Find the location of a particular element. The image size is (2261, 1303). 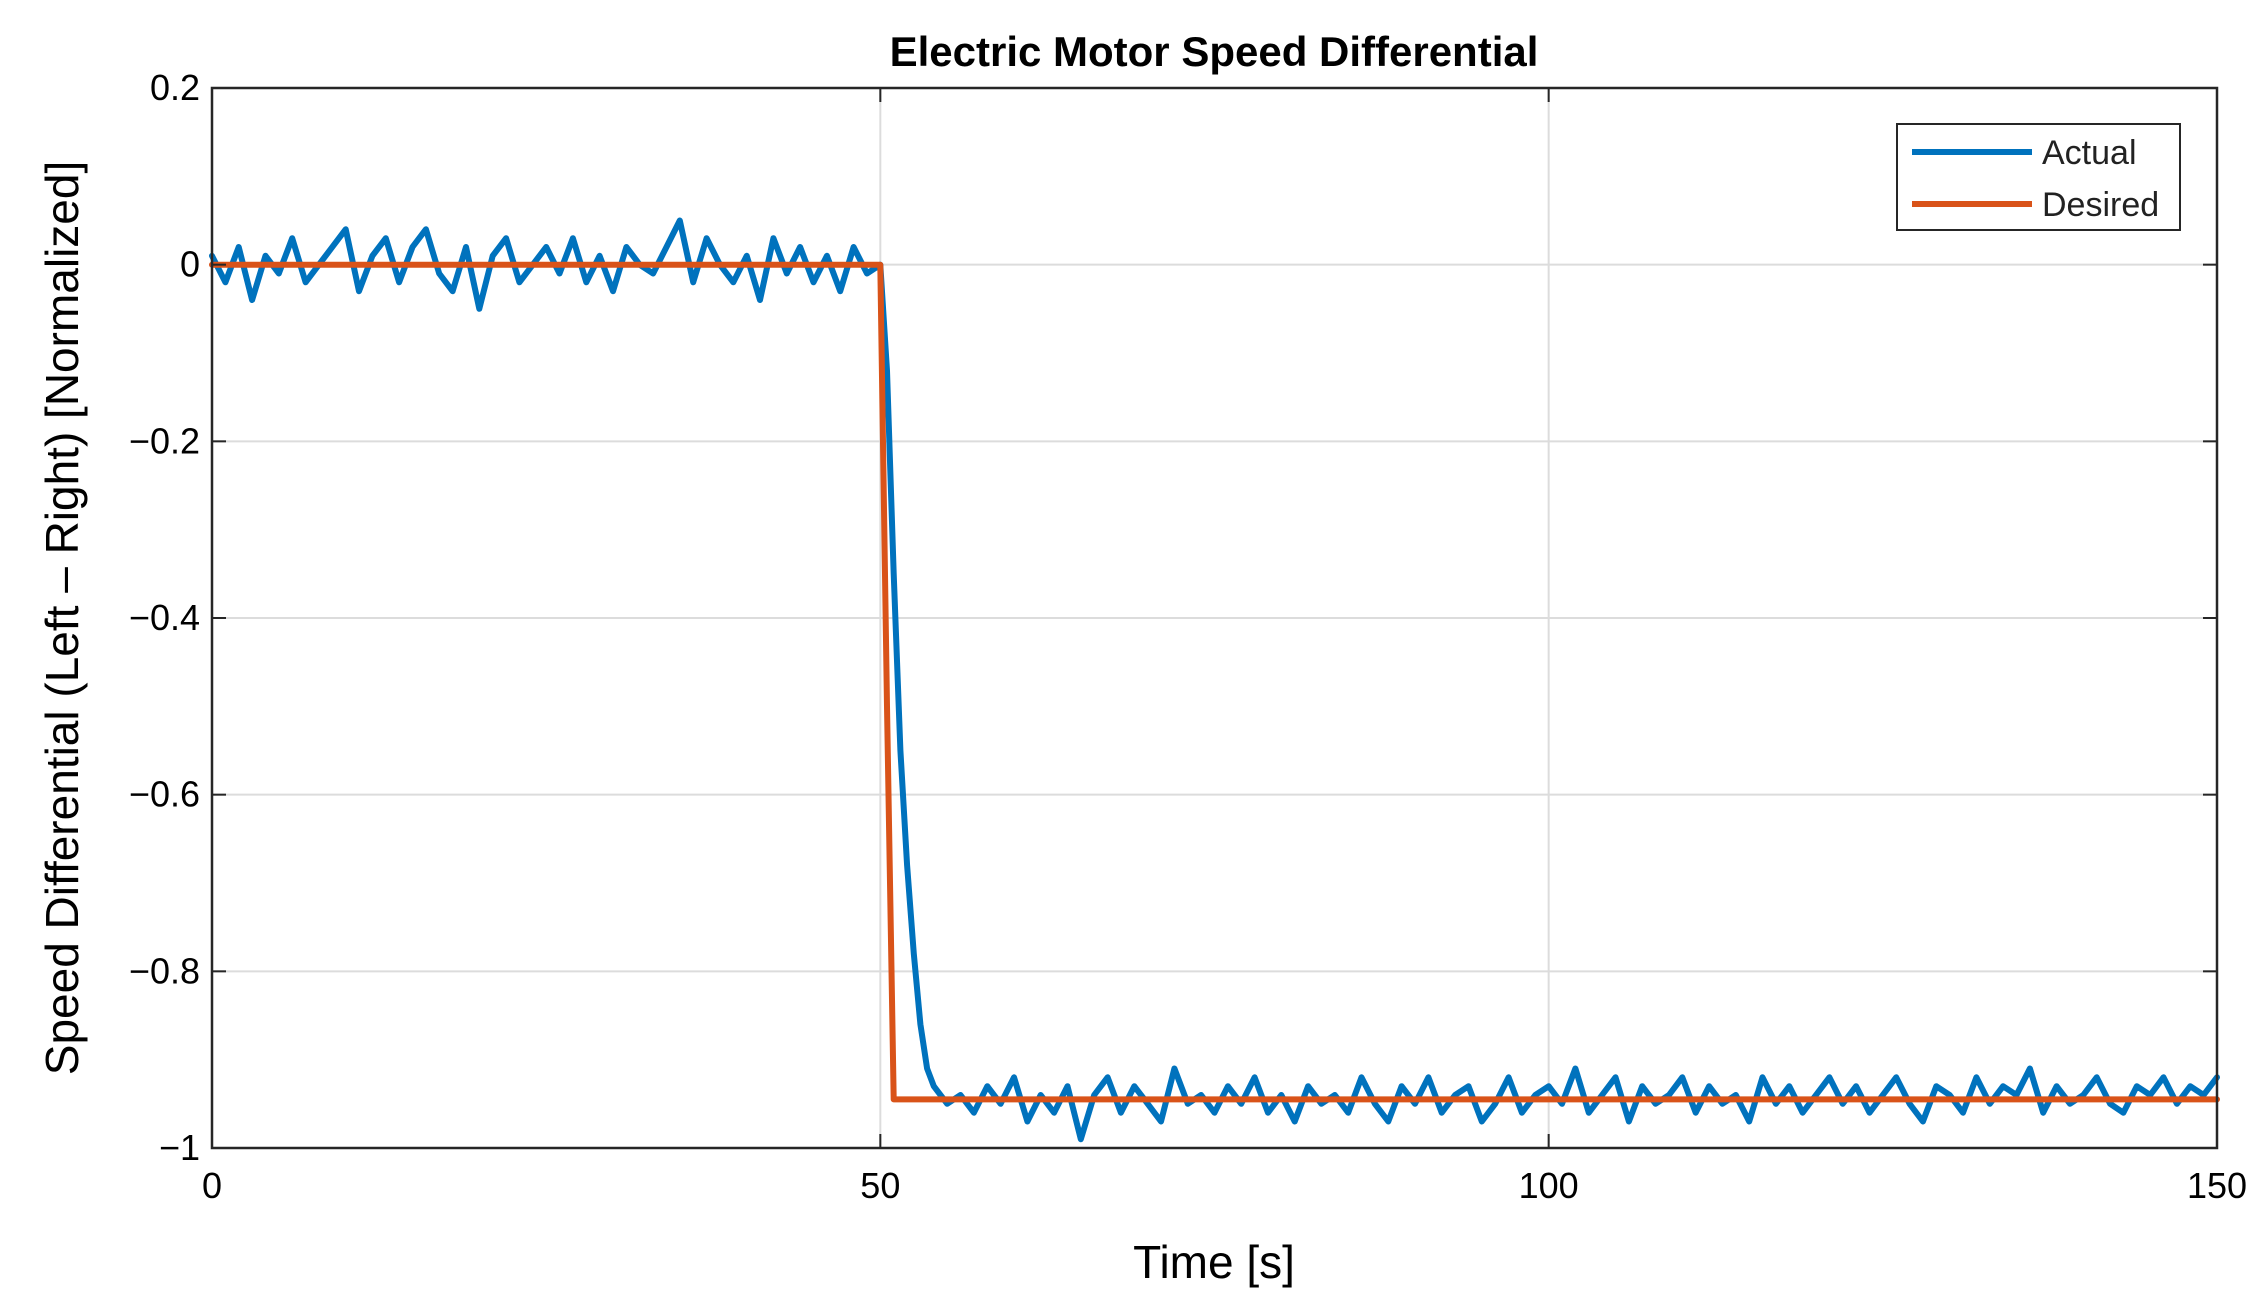

x-tick-label: 100 is located at coordinates (1549, 1185).